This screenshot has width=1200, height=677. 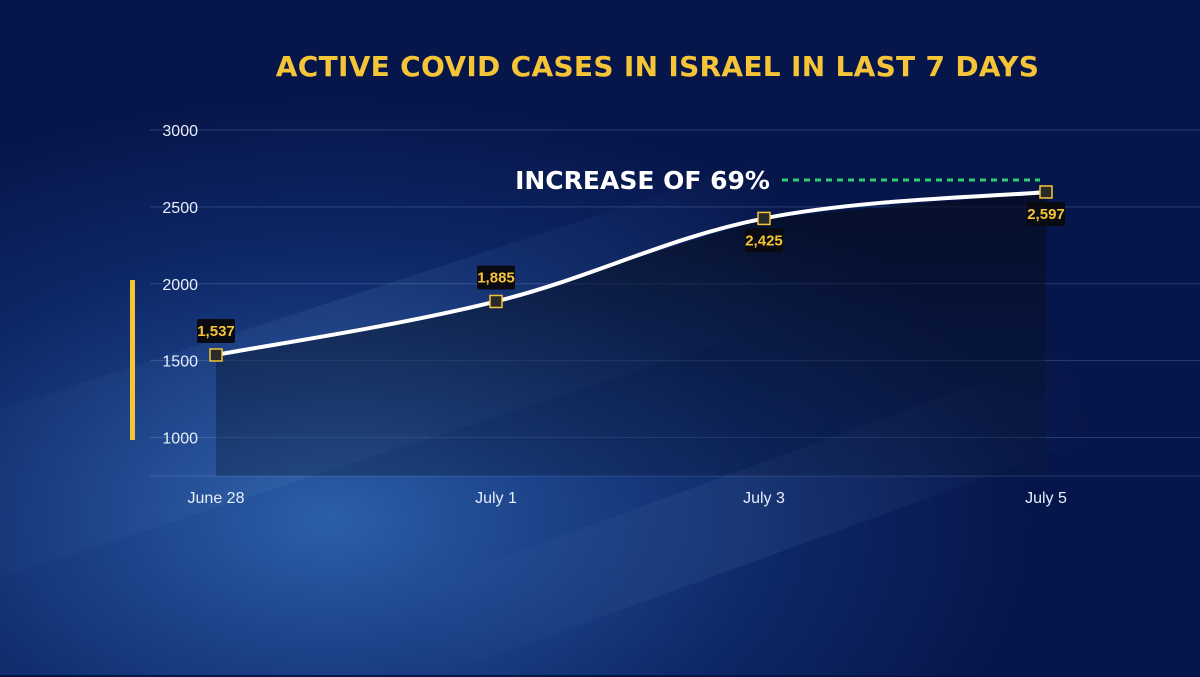 What do you see at coordinates (180, 439) in the screenshot?
I see `y-tick-label: 1000` at bounding box center [180, 439].